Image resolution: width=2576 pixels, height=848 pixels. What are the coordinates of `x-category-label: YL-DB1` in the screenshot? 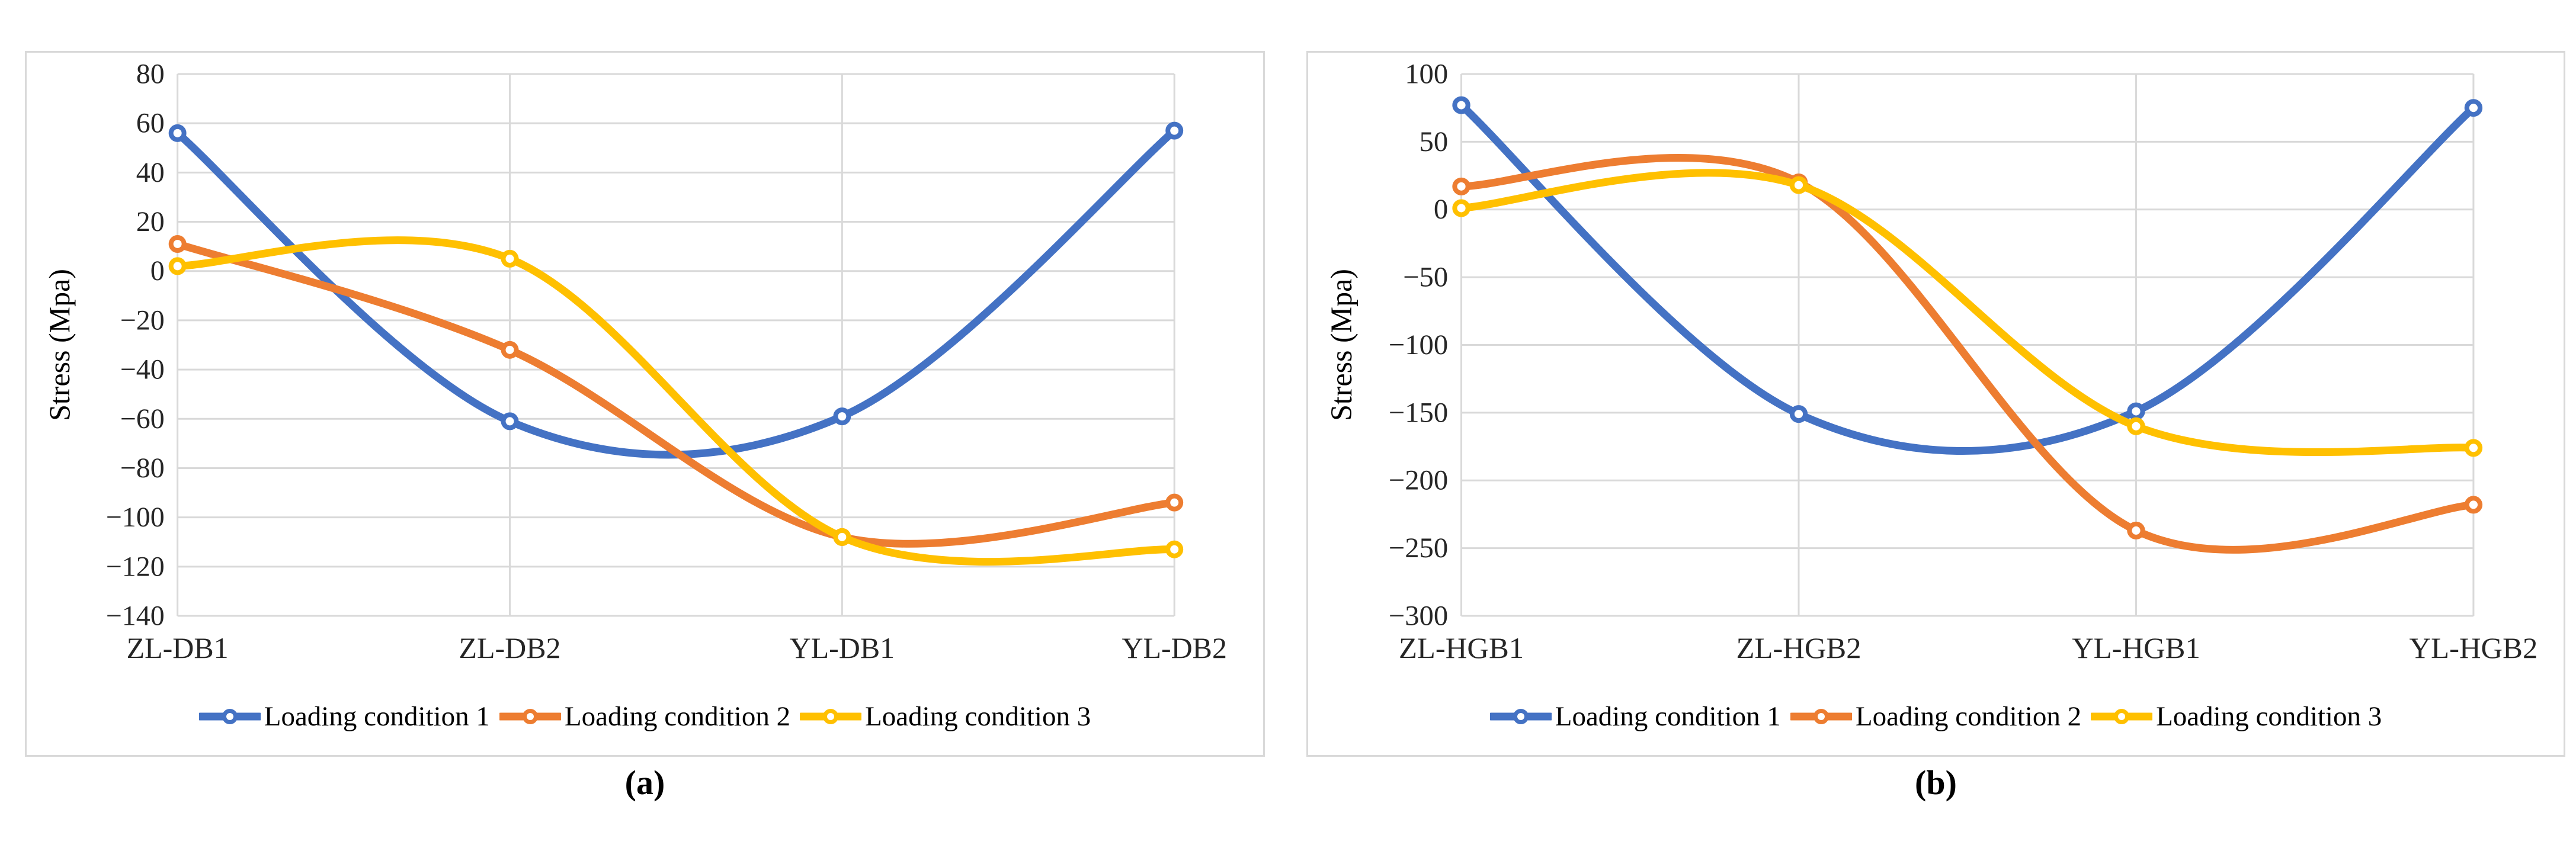 It's located at (842, 647).